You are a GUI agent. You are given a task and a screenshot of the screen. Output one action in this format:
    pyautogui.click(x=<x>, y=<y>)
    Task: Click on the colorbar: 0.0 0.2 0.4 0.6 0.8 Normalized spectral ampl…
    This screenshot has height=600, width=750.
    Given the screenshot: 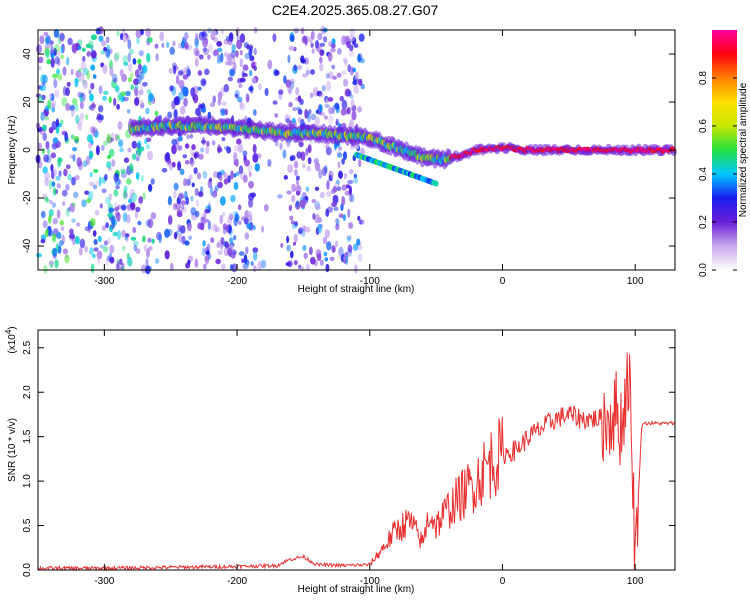 What is the action you would take?
    pyautogui.click(x=723, y=153)
    